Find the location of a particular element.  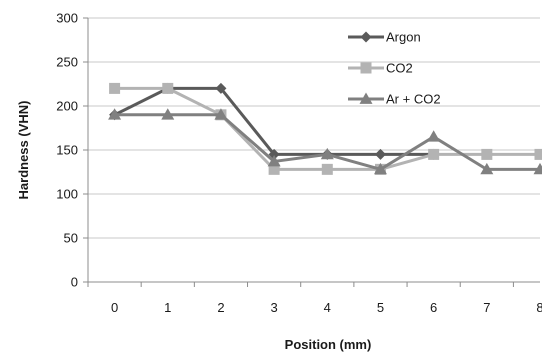

x-tick-label: 4 is located at coordinates (327, 307).